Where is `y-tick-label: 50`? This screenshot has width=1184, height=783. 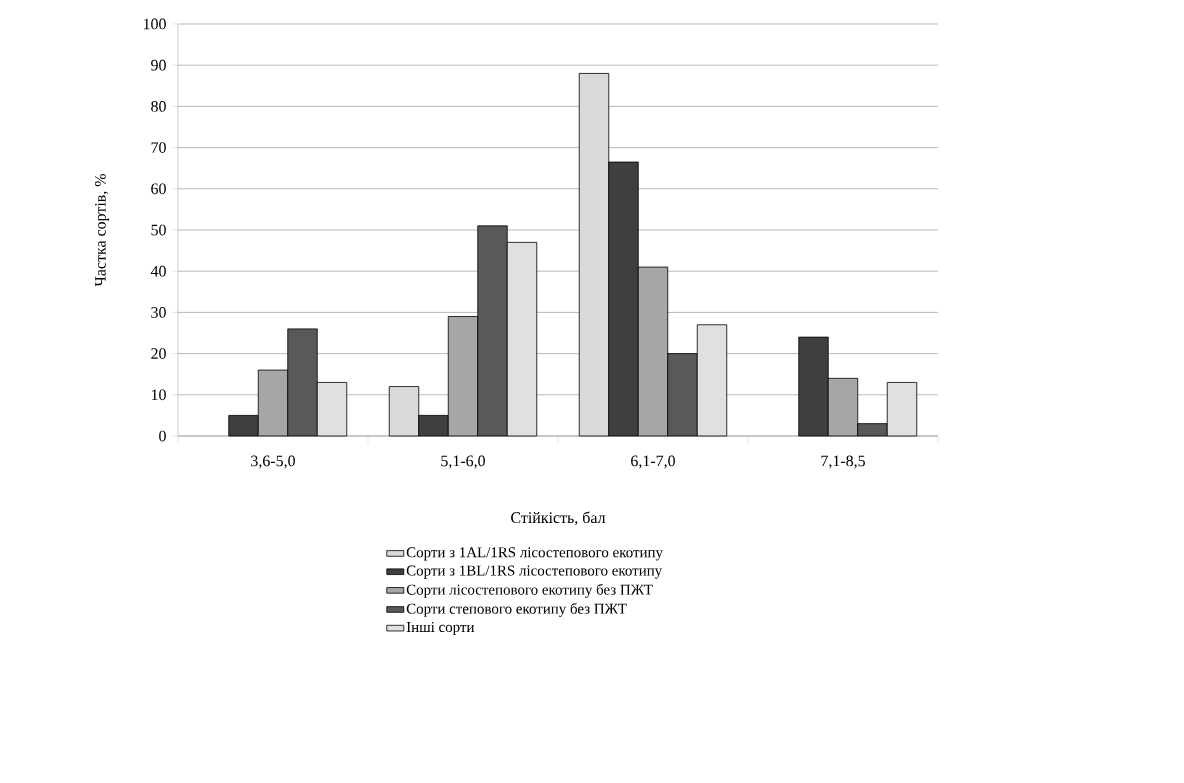
y-tick-label: 50 is located at coordinates (158, 230).